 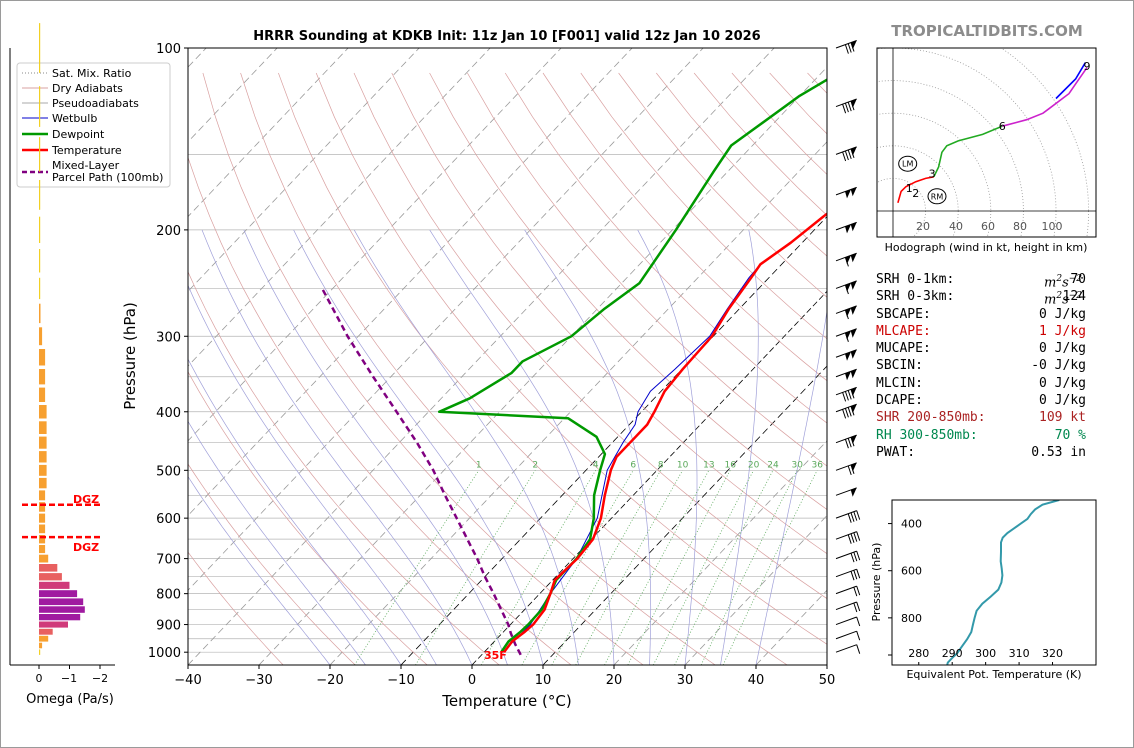 I want to click on dry-adiabat, so click(x=703, y=206).